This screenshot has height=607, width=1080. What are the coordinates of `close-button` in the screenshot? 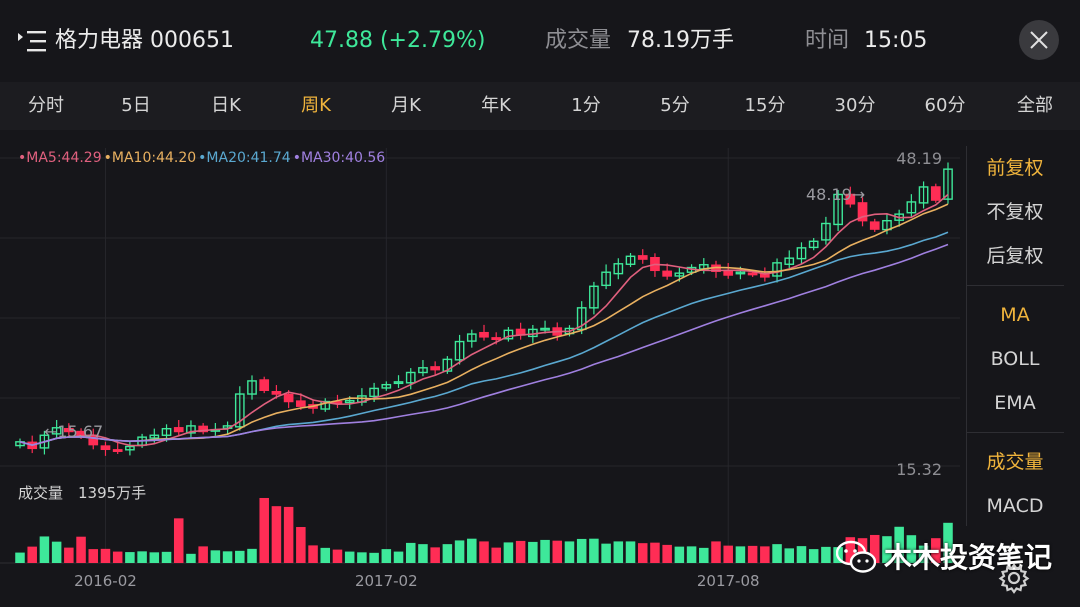 It's located at (1039, 40).